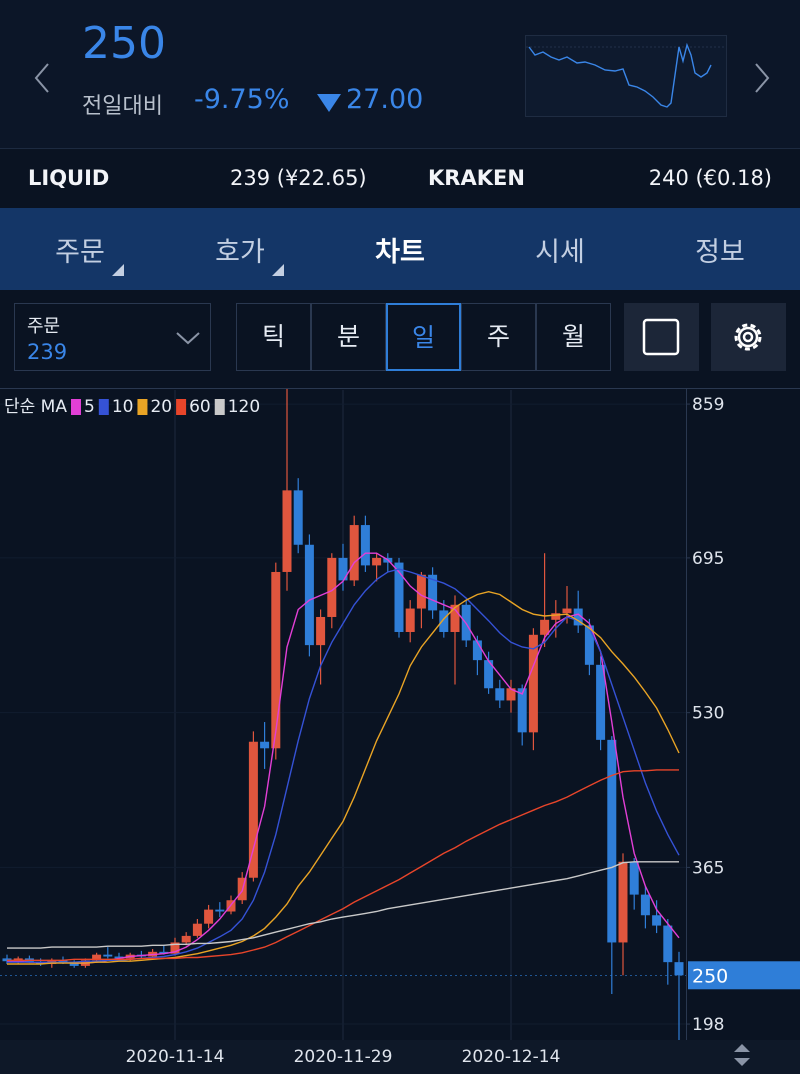  Describe the element at coordinates (498, 337) in the screenshot. I see `period-button: 주` at that location.